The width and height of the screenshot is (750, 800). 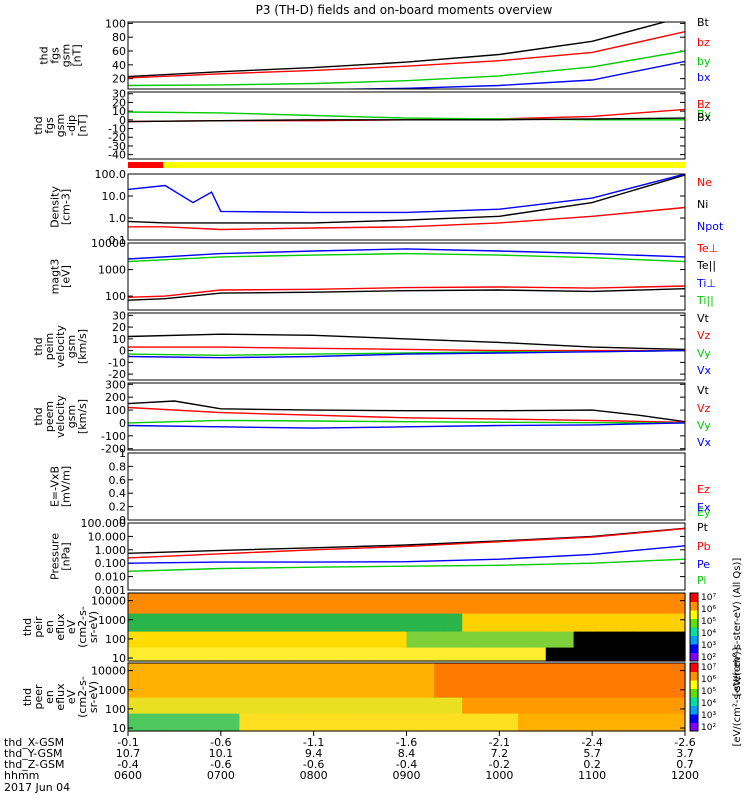 I want to click on legend-entry: Te⊥, so click(x=707, y=248).